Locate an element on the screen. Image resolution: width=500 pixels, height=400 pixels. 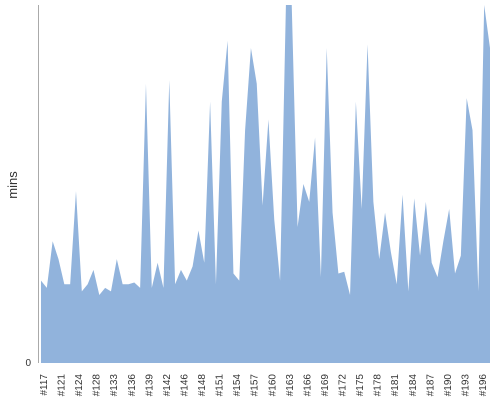
x-tick-label: #184 is located at coordinates (413, 385).